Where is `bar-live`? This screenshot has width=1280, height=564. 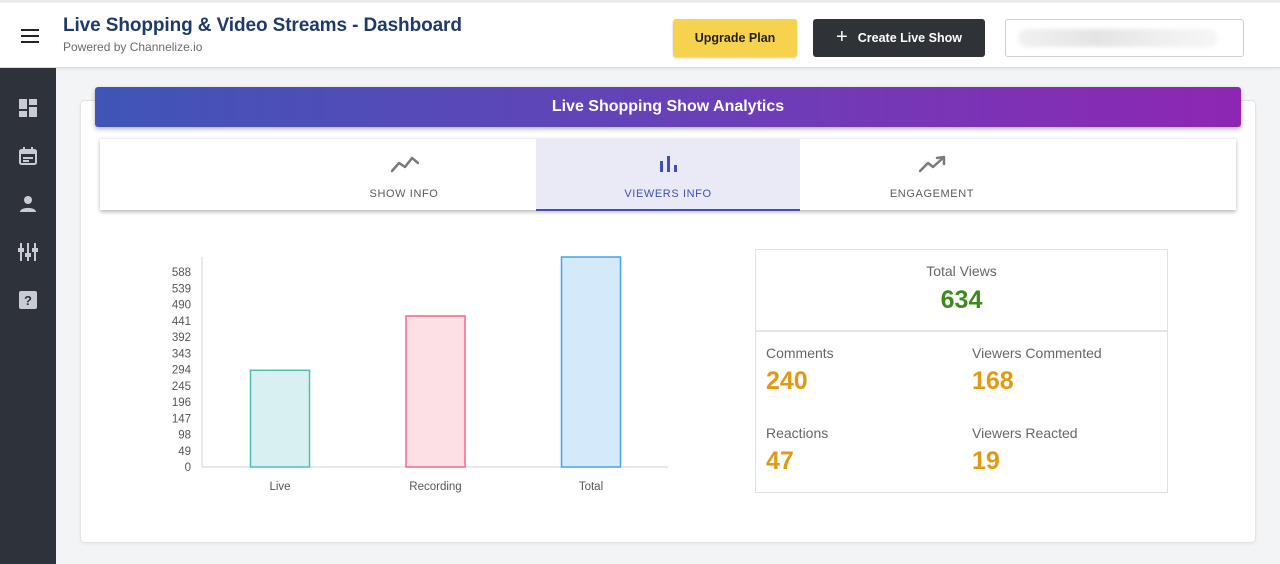 bar-live is located at coordinates (280, 418).